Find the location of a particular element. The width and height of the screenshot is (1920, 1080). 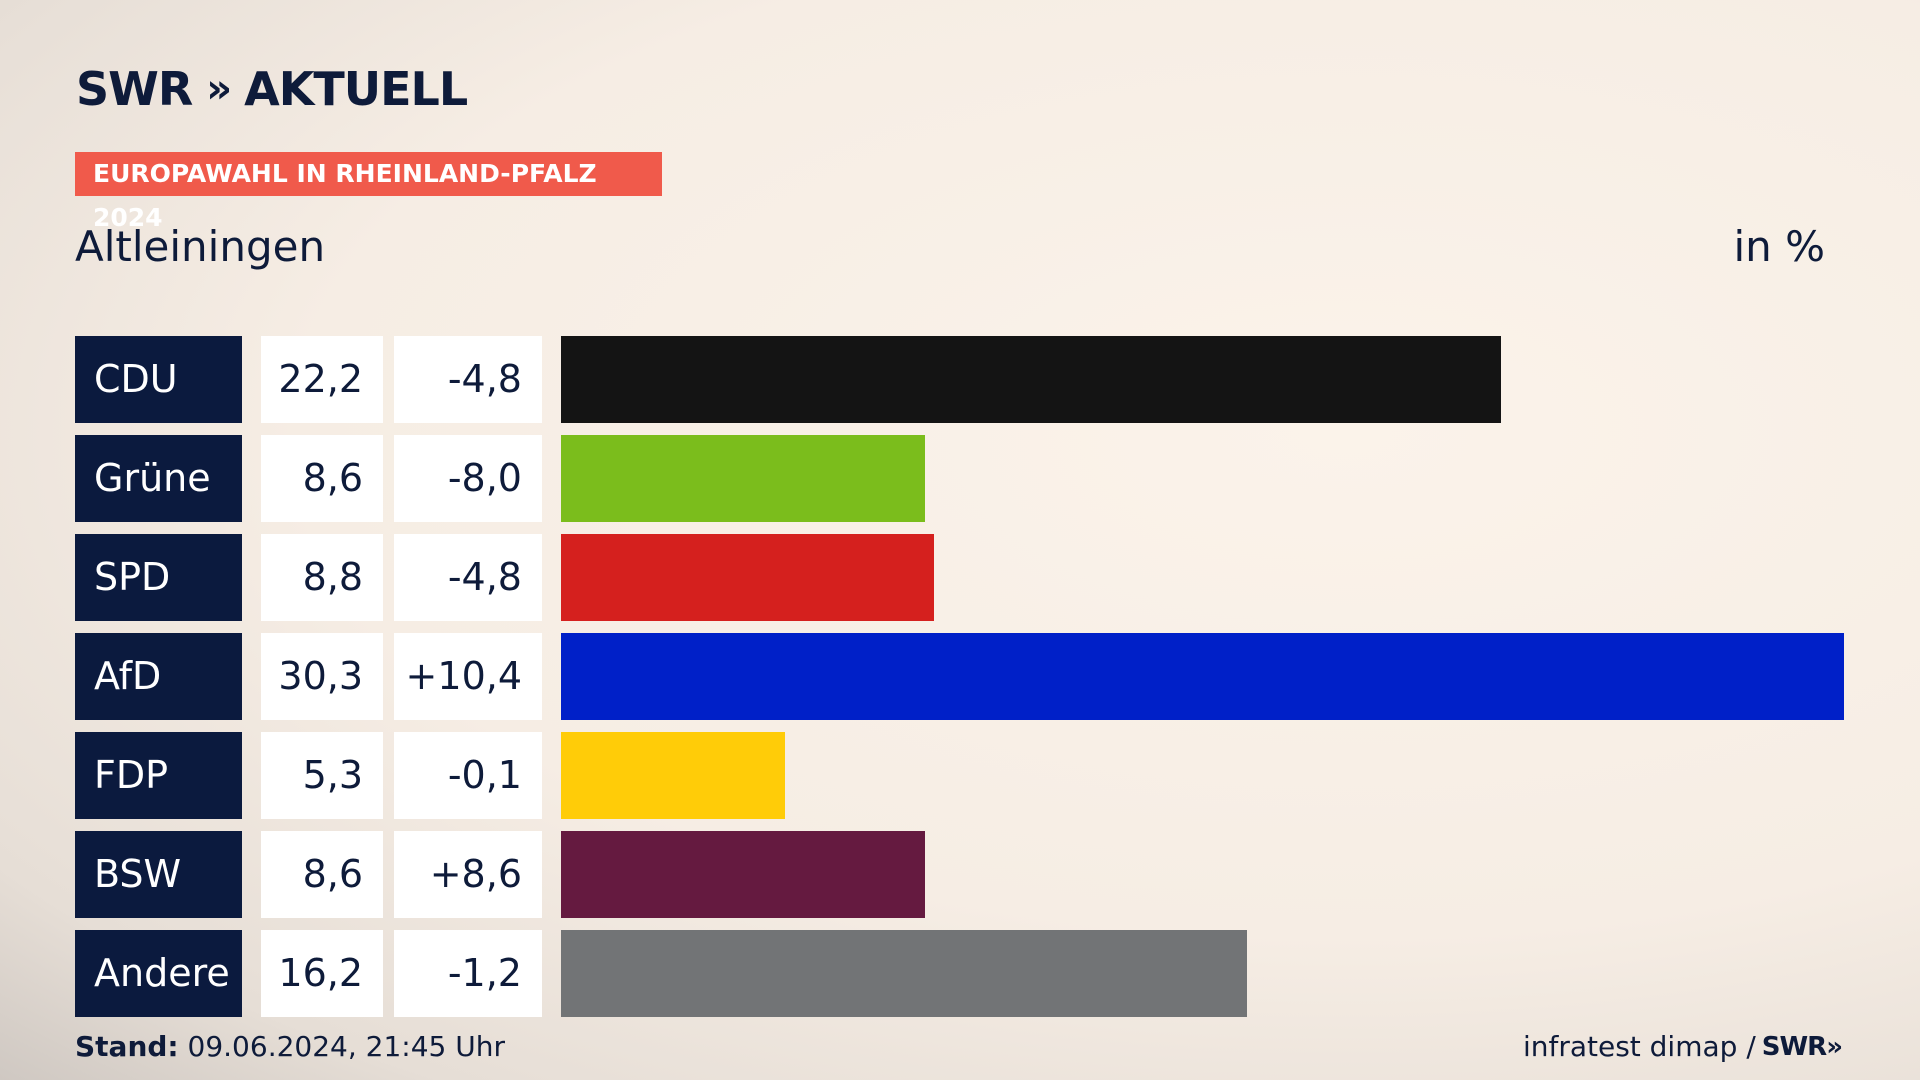

vote-share-label: 5,3 is located at coordinates (322, 775).